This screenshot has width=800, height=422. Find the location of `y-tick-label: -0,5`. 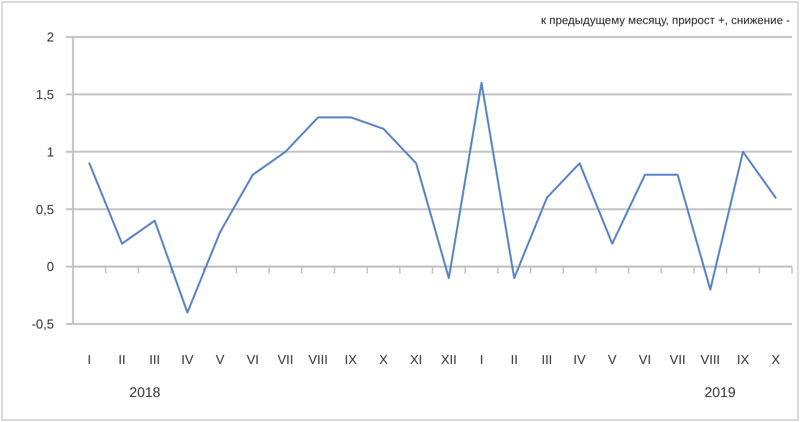

y-tick-label: -0,5 is located at coordinates (43, 324).